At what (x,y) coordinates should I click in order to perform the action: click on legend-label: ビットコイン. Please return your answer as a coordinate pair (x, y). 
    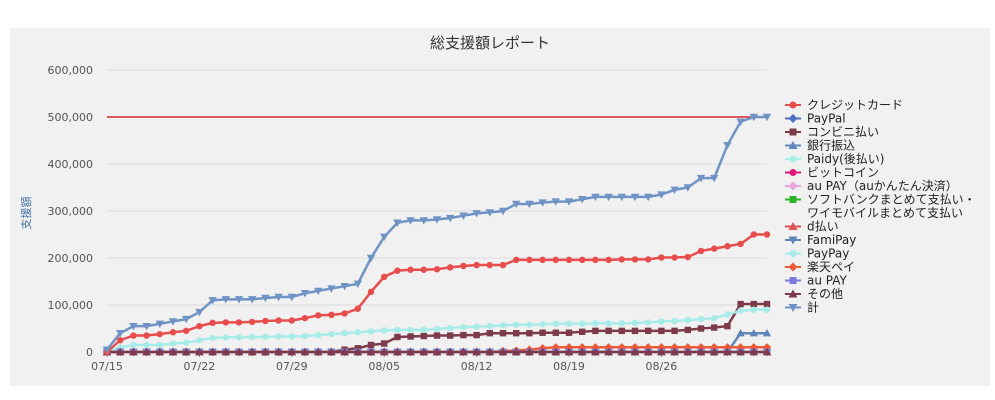
    Looking at the image, I should click on (843, 173).